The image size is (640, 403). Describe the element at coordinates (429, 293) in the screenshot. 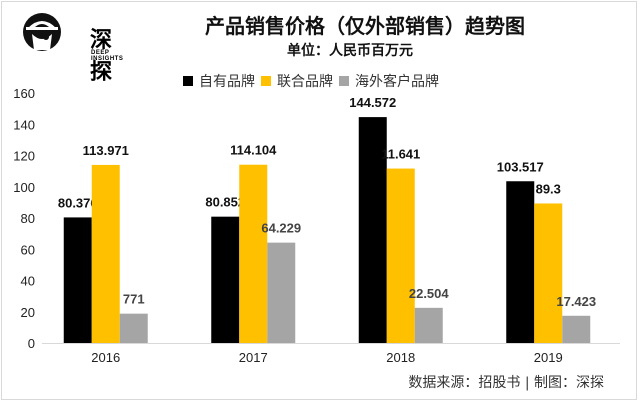

I see `data-label: 22.504` at that location.